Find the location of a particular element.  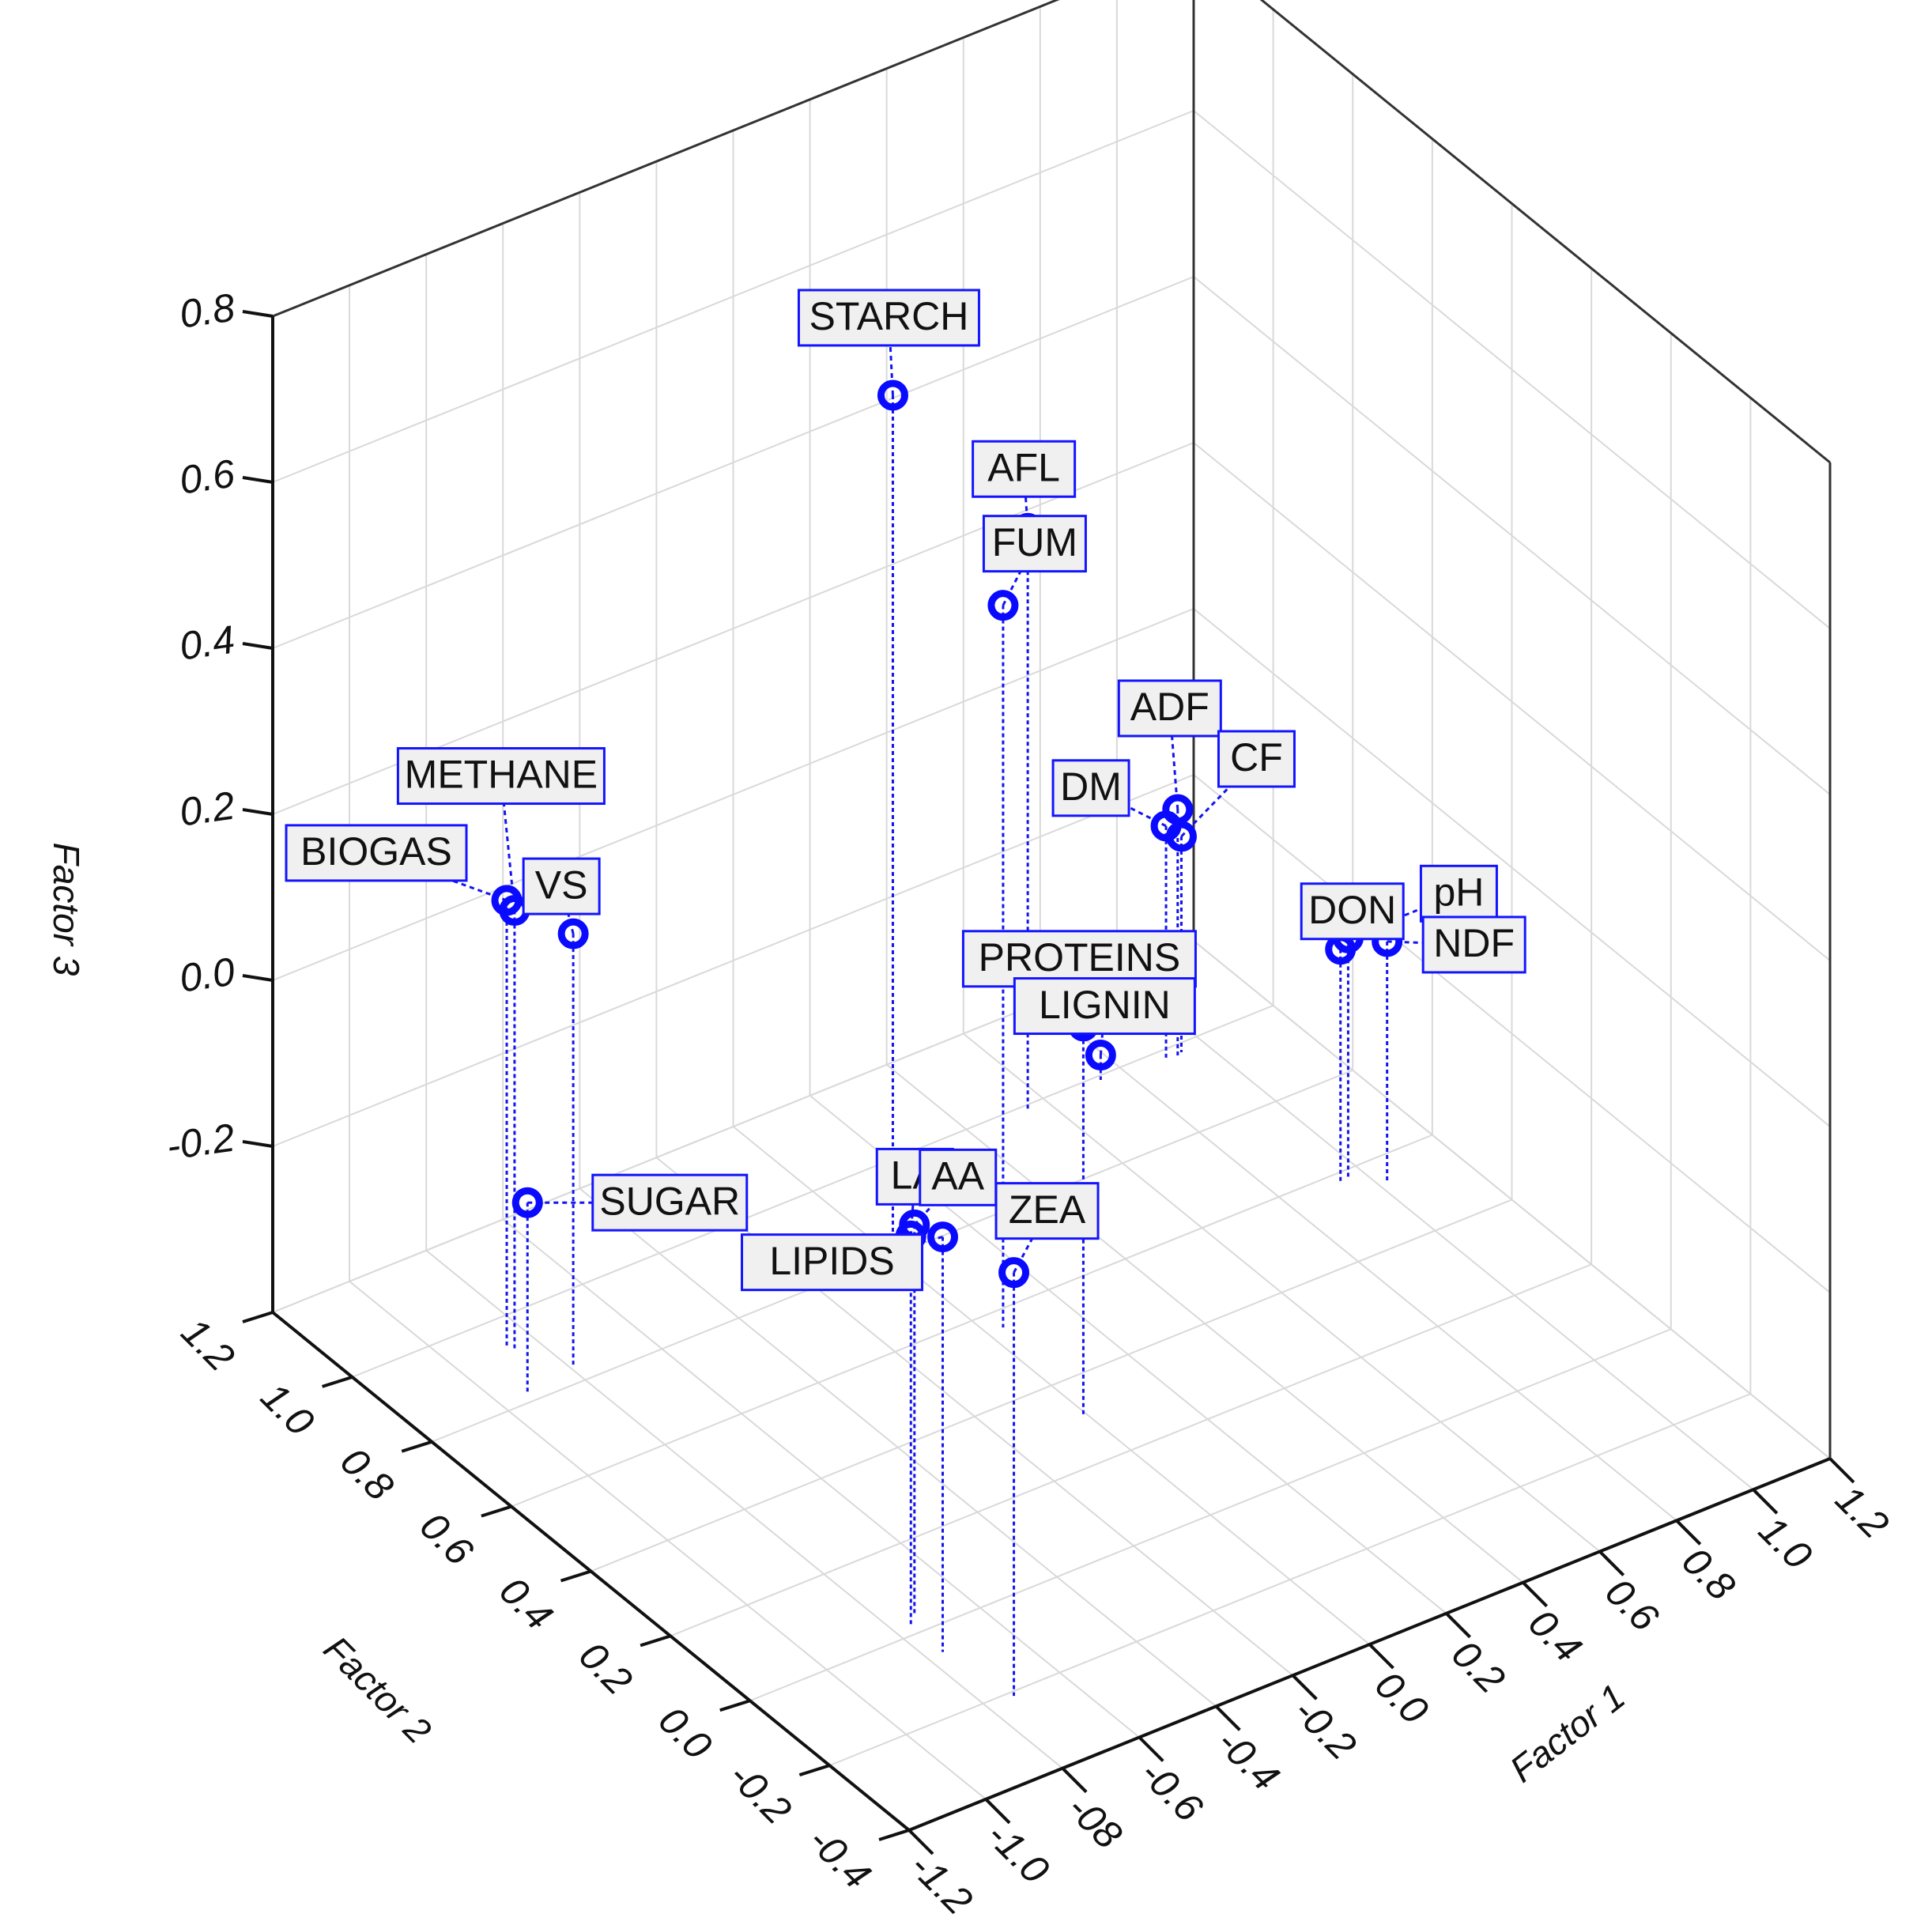

point-label-biogas: BIOGAS is located at coordinates (376, 851).